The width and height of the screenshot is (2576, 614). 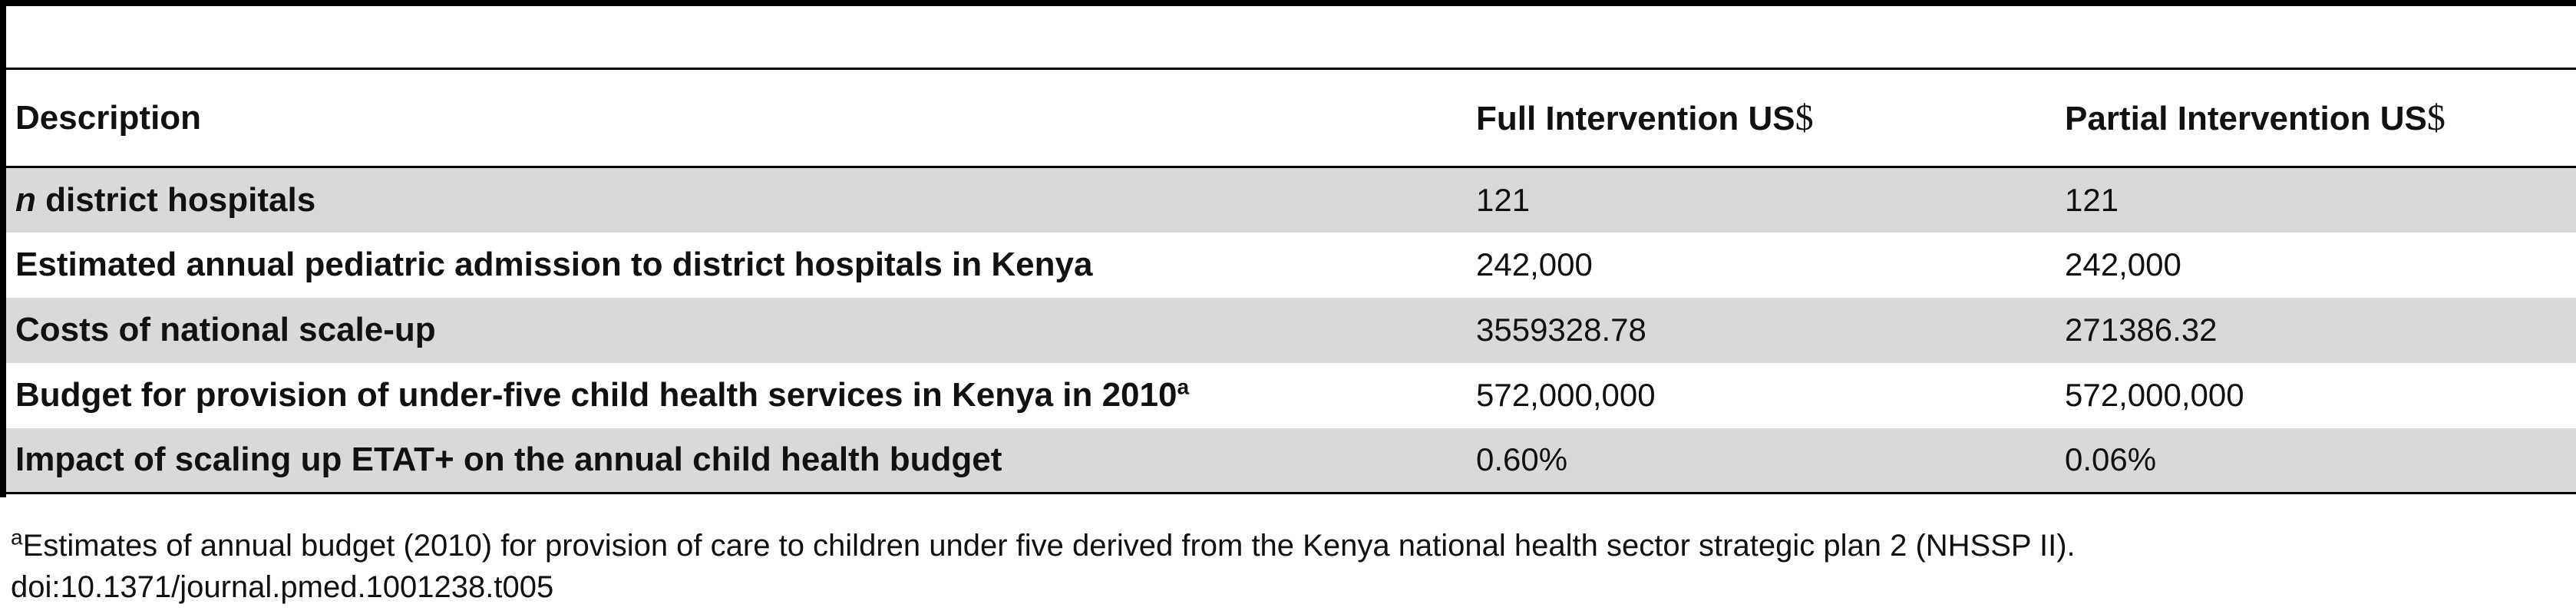 I want to click on row-partial-value: 242,000, so click(x=2123, y=264).